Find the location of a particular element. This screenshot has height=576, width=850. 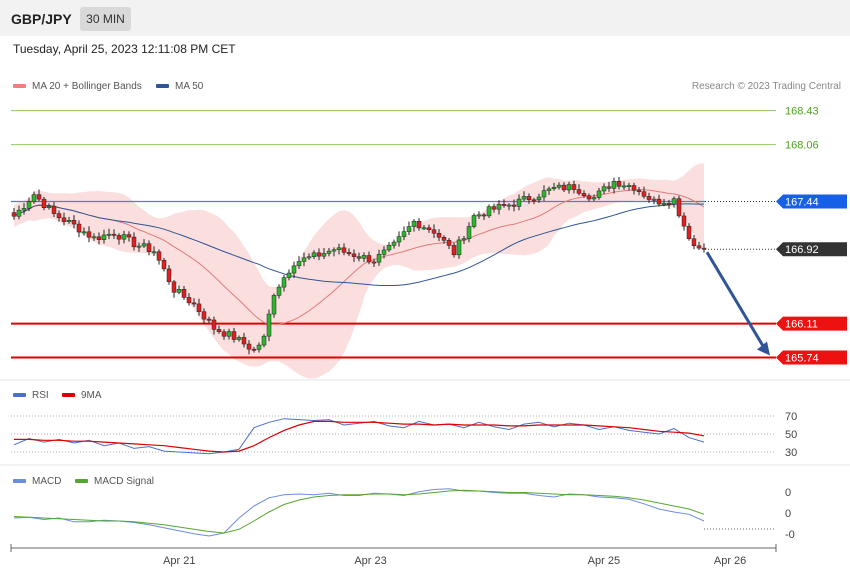

legend-macd-label: MACD is located at coordinates (47, 481).